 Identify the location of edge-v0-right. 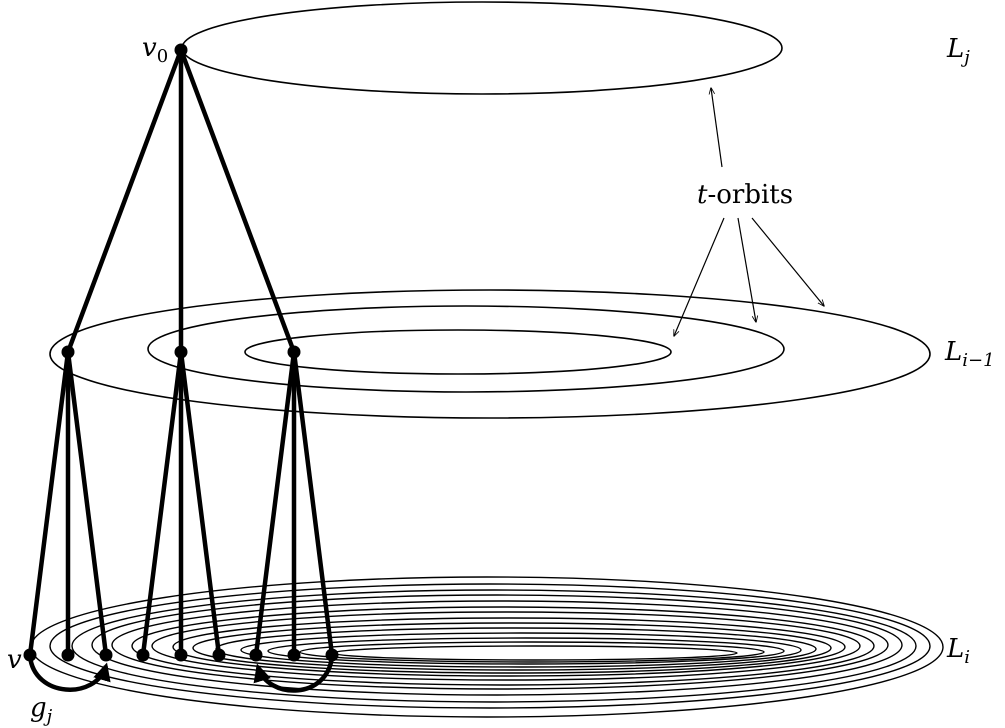
(237, 201).